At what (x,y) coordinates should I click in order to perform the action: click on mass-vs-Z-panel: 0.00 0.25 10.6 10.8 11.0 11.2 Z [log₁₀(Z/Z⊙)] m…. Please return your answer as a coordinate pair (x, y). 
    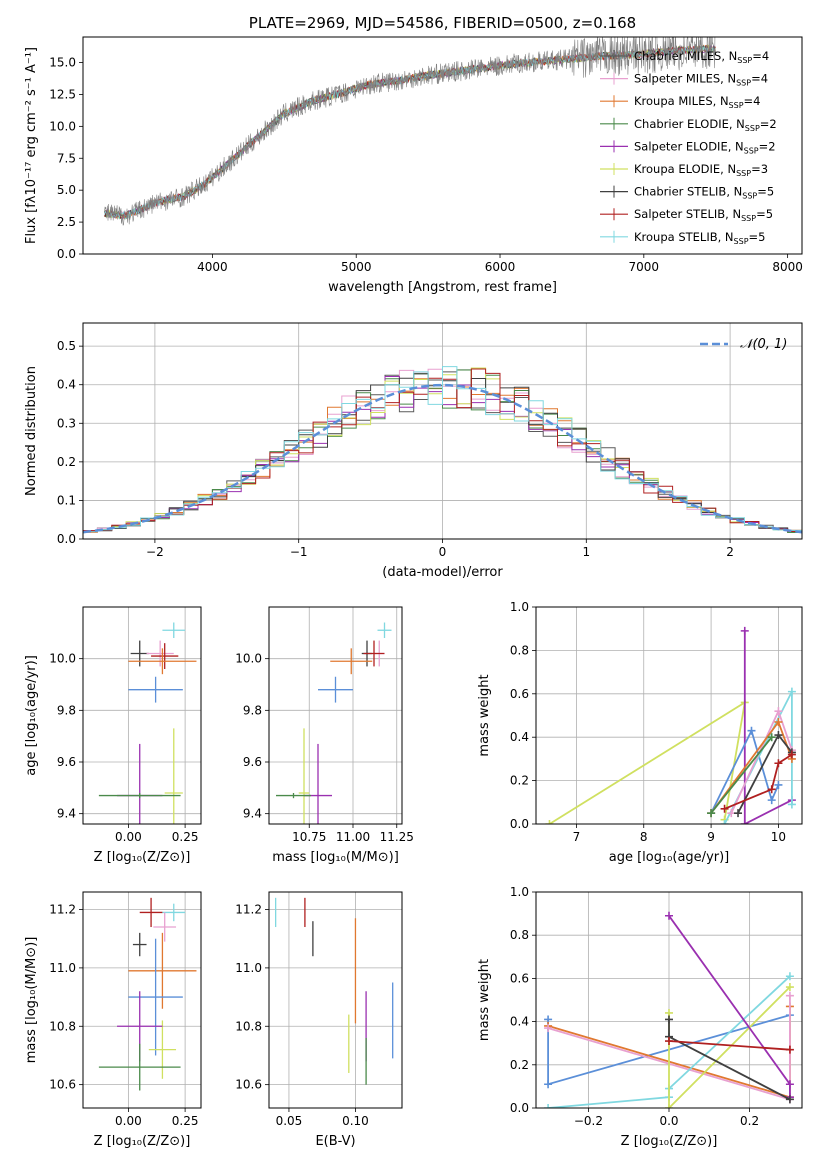
    Looking at the image, I should click on (113, 1020).